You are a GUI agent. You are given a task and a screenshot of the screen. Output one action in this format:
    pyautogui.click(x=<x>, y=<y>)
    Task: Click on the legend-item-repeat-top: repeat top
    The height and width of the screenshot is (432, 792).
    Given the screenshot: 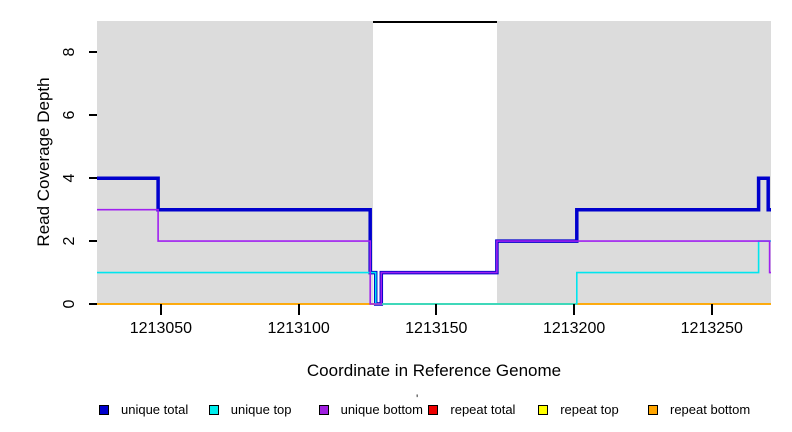 What is the action you would take?
    pyautogui.click(x=578, y=409)
    